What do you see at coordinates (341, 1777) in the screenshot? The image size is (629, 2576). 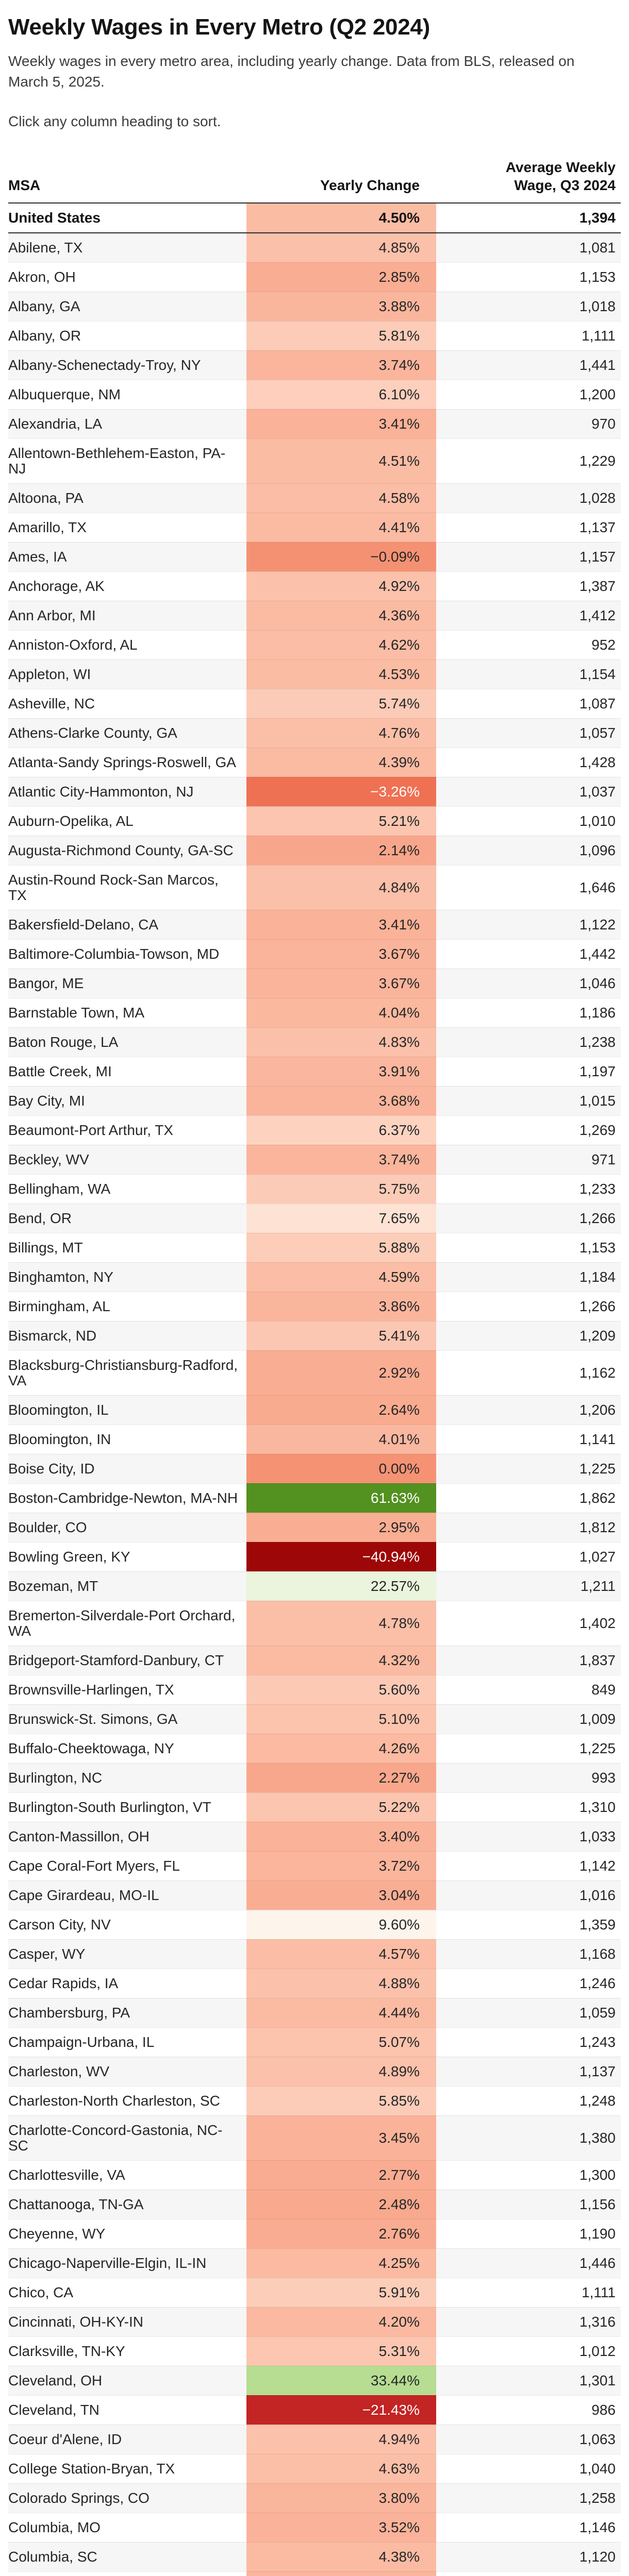 I see `yearly-change-cell: 2.27%` at bounding box center [341, 1777].